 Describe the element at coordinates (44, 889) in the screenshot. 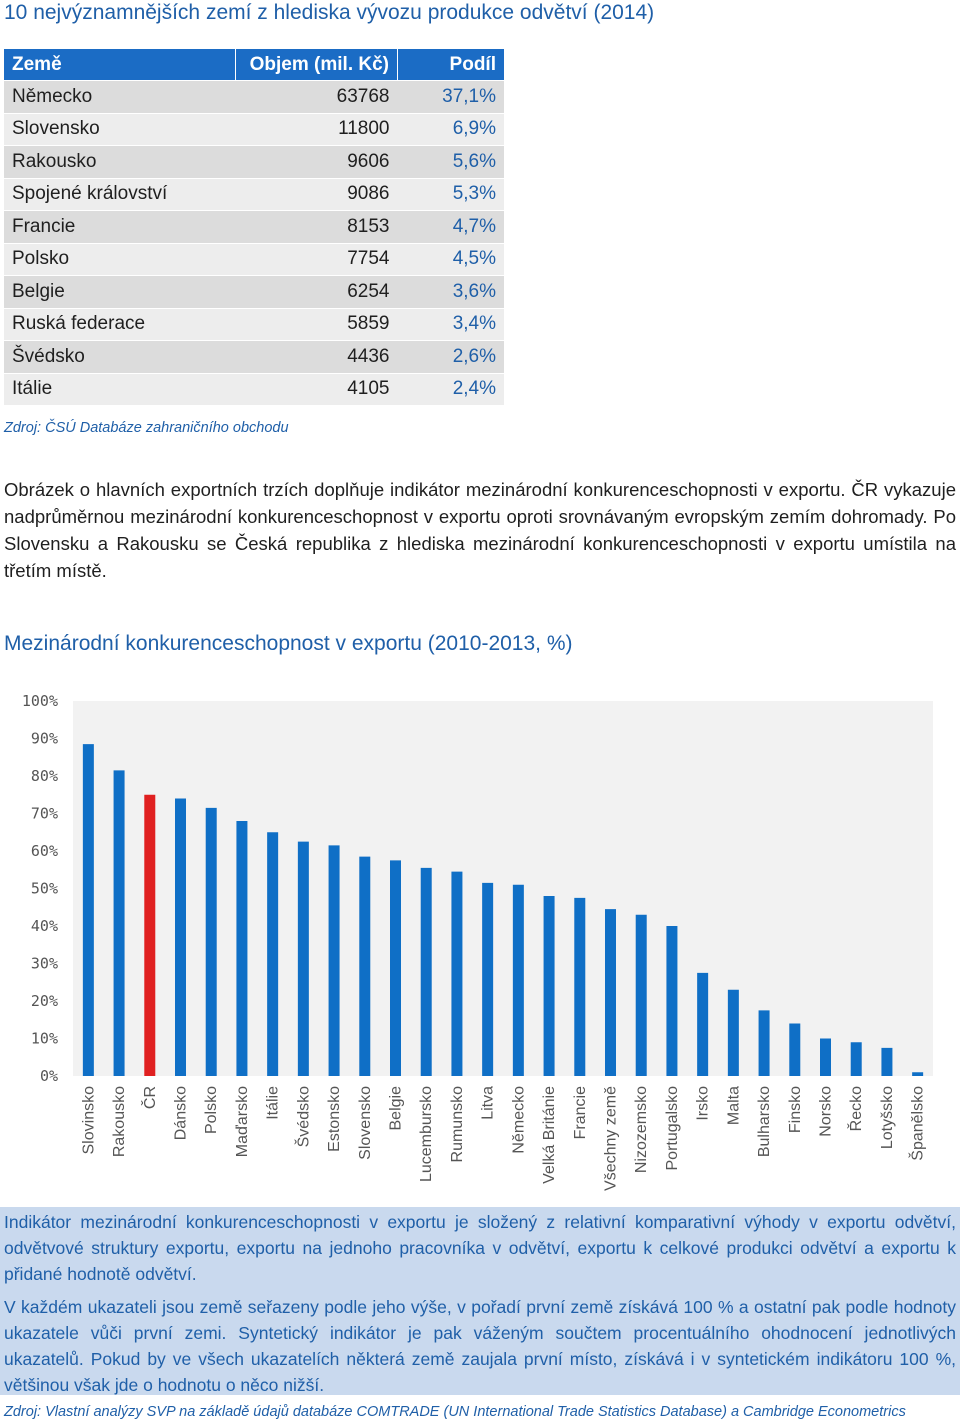

I see `y-tick-label: 50%` at that location.